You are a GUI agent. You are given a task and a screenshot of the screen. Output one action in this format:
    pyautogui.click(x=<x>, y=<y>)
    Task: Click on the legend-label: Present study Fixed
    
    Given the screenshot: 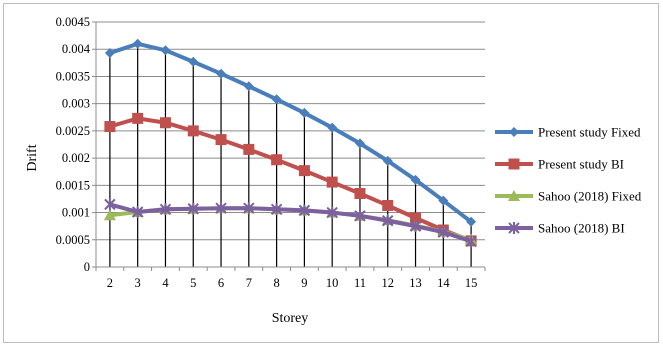 What is the action you would take?
    pyautogui.click(x=589, y=132)
    